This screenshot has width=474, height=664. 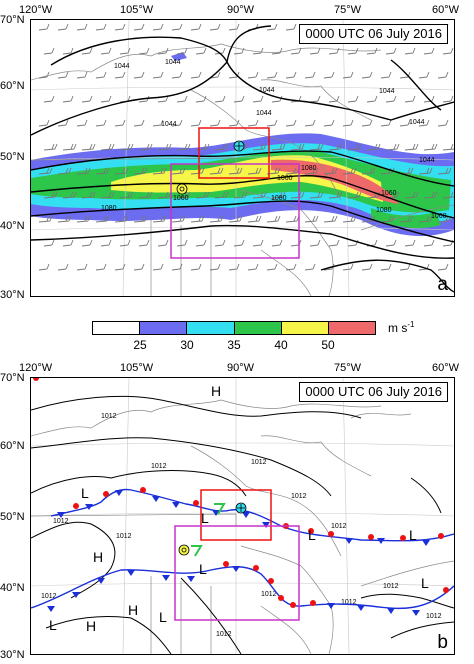 What do you see at coordinates (12, 157) in the screenshot?
I see `lat-label-50n: 50°N` at bounding box center [12, 157].